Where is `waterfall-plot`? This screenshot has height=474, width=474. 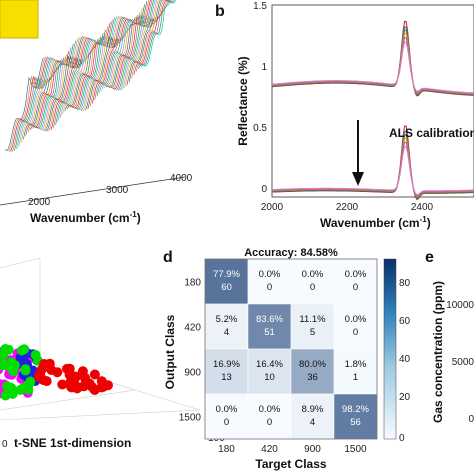
waterfall-plot is located at coordinates (90, 76).